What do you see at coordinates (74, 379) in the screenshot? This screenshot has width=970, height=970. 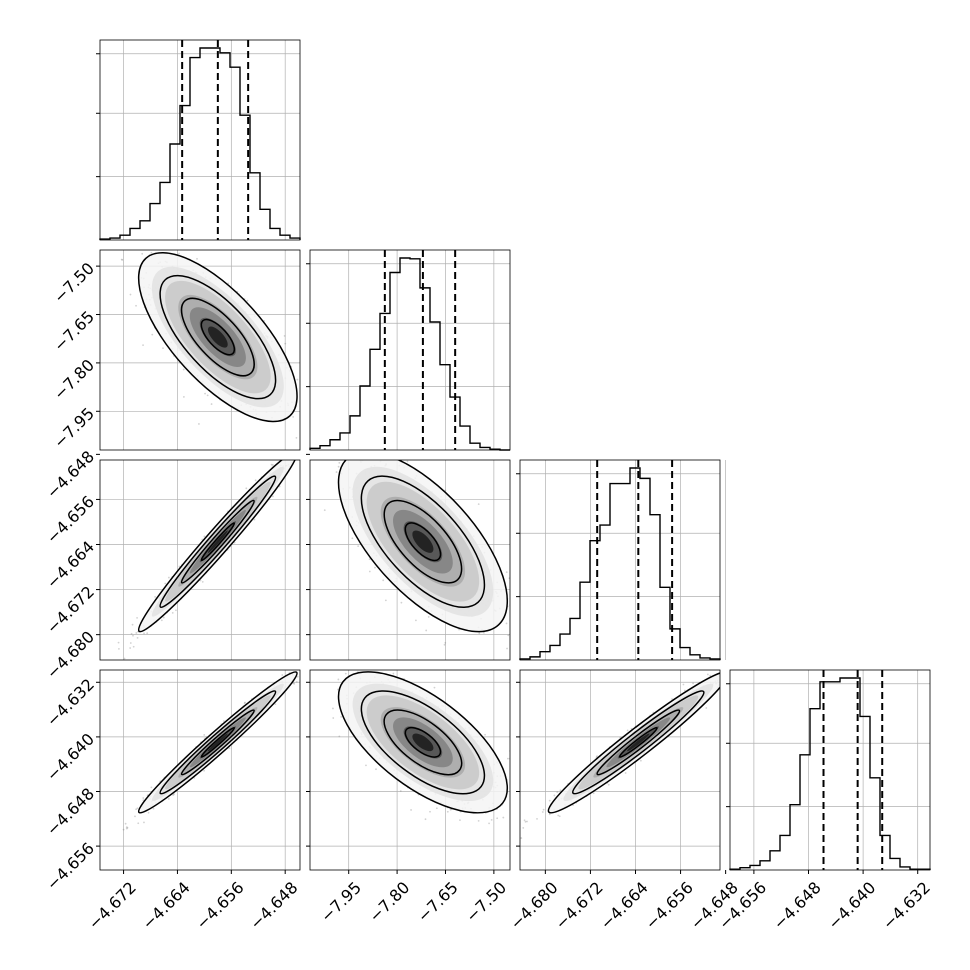 I see `y-tick-label: −7.80` at bounding box center [74, 379].